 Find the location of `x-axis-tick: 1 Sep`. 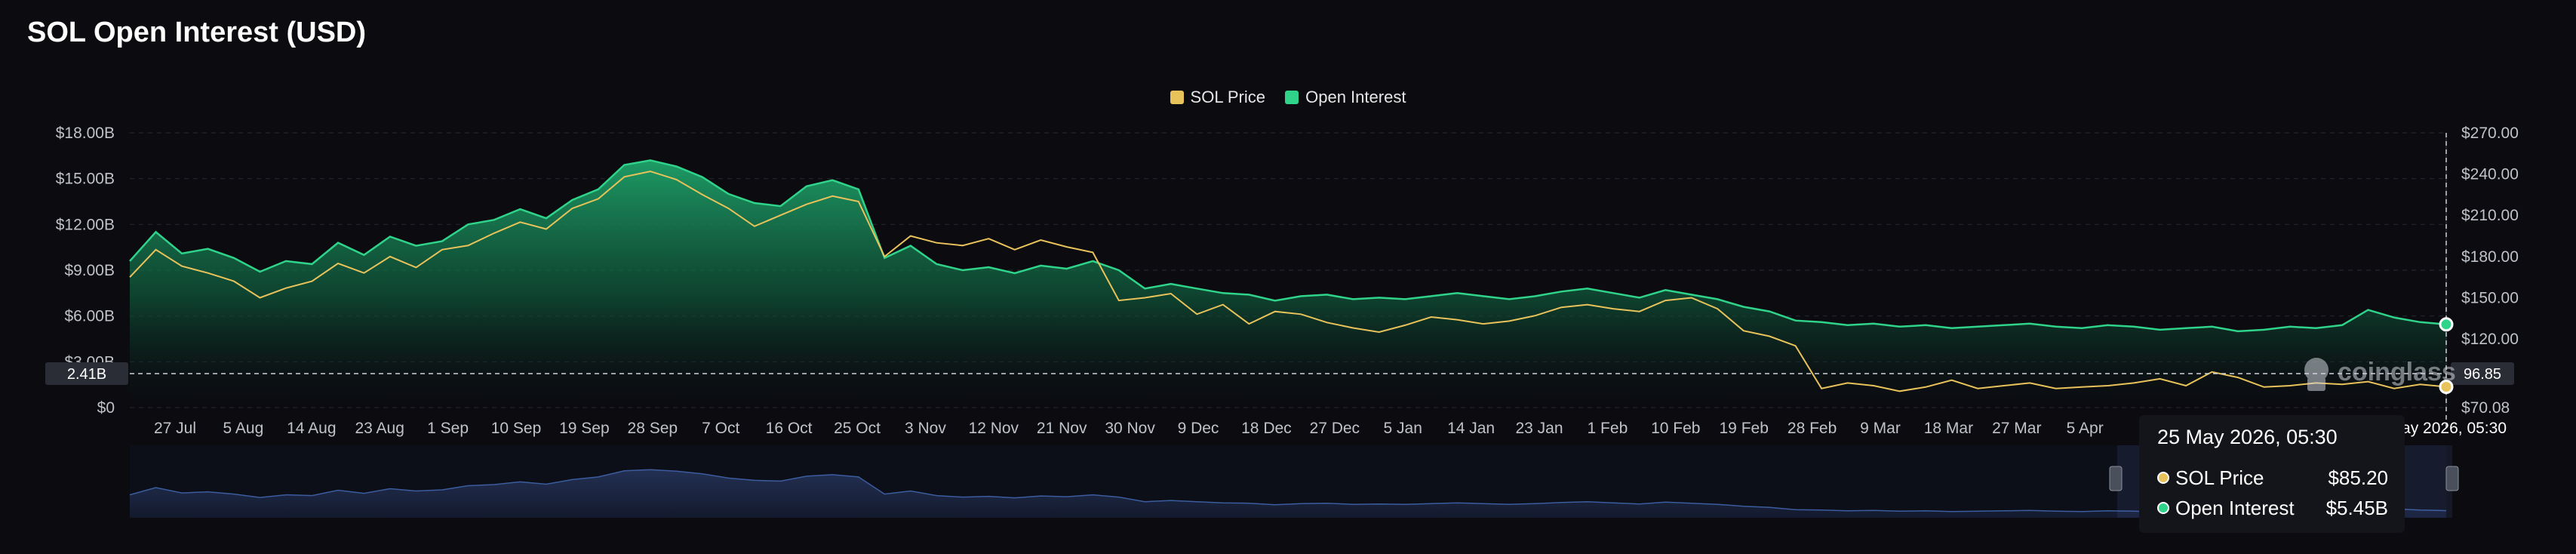

x-axis-tick: 1 Sep is located at coordinates (448, 429).